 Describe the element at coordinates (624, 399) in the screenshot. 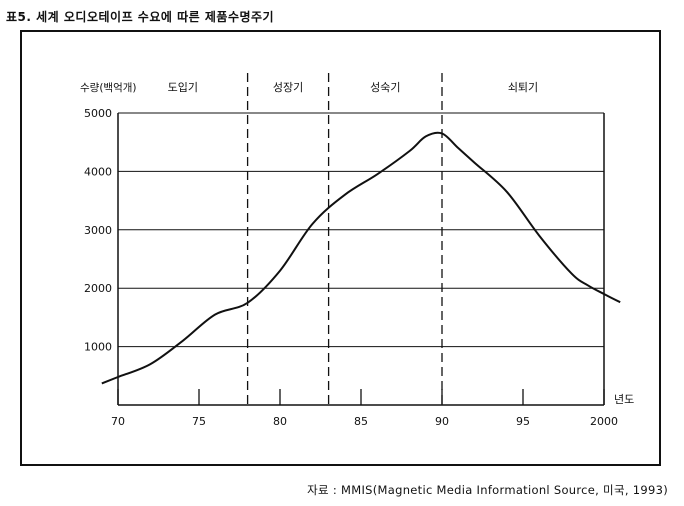

I see `x-axis-label: 년도` at that location.